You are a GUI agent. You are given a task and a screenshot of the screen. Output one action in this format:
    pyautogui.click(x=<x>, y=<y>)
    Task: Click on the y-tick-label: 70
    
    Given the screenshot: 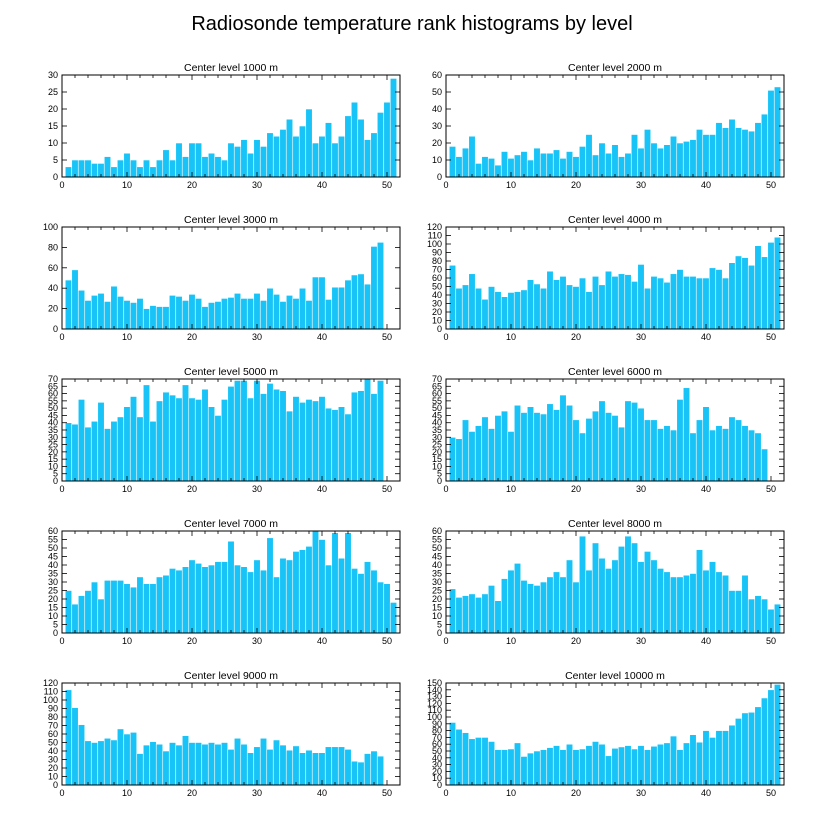 What is the action you would take?
    pyautogui.click(x=53, y=726)
    